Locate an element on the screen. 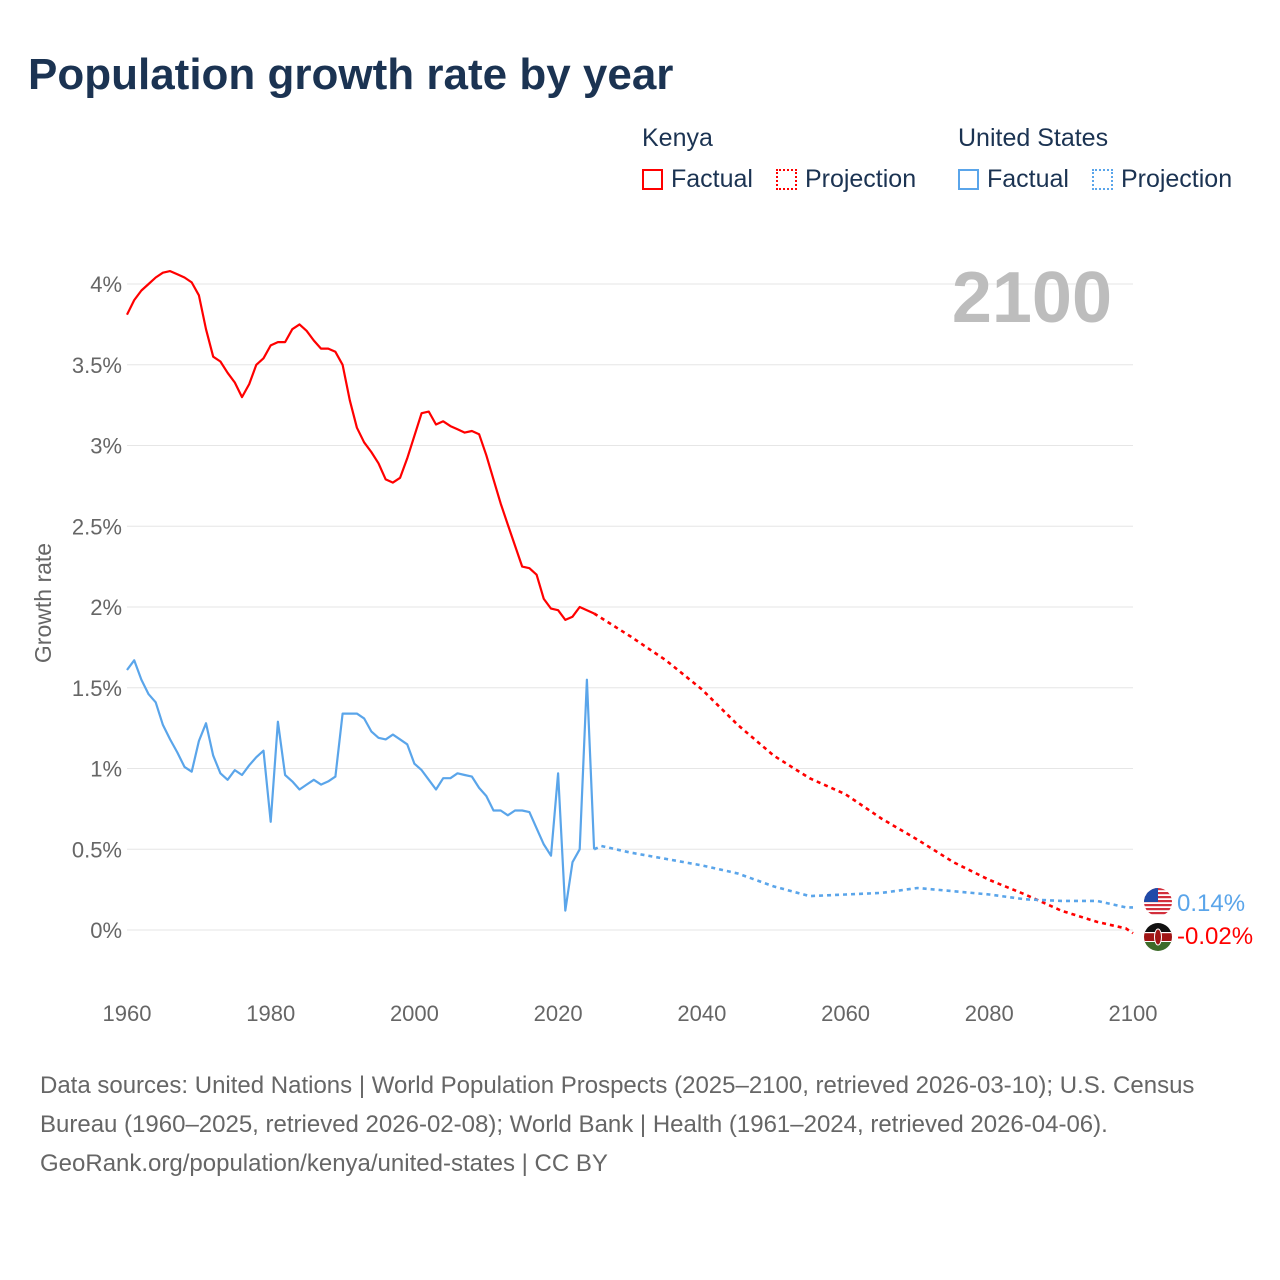 The width and height of the screenshot is (1280, 1280). series-kenya-factual is located at coordinates (360, 446).